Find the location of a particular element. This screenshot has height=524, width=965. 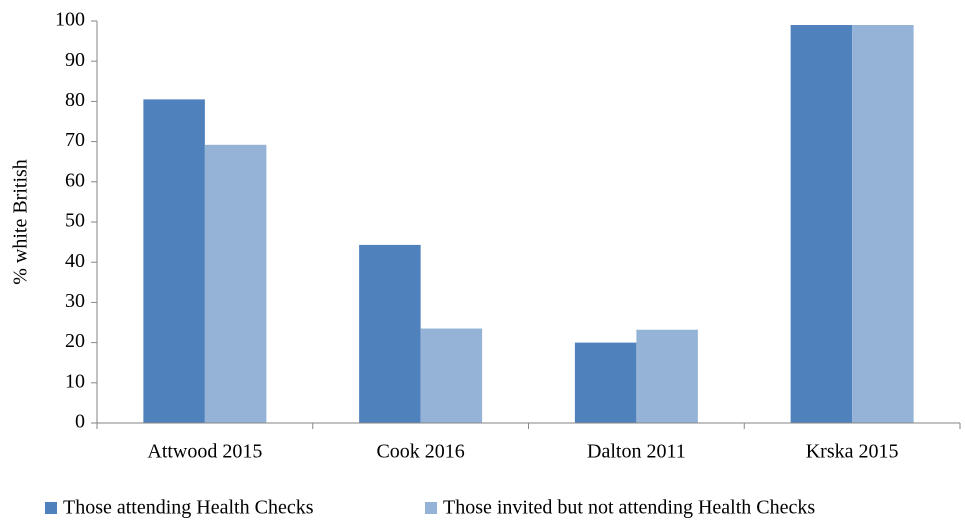

y-tick-label: 0 is located at coordinates (80, 422).